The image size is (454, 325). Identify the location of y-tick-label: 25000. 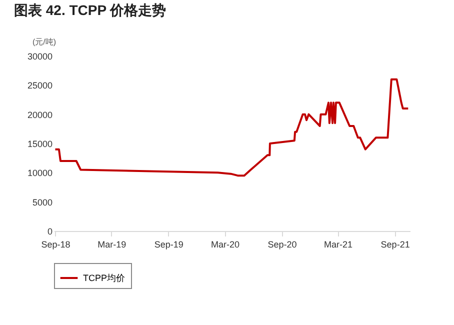
(39, 85).